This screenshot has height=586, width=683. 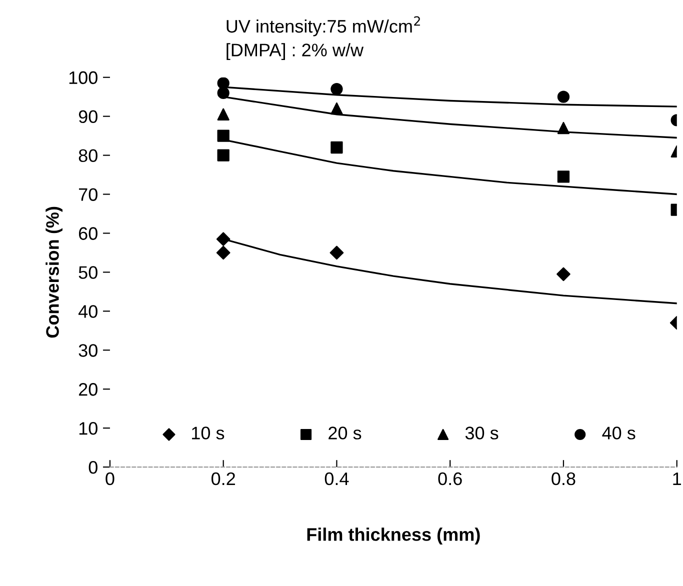 I want to click on y-tick-label: 90, so click(x=88, y=117).